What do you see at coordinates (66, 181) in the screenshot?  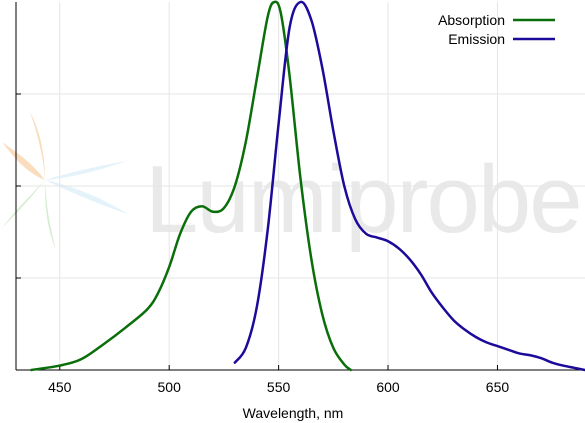 I see `watermark-logo-icon` at bounding box center [66, 181].